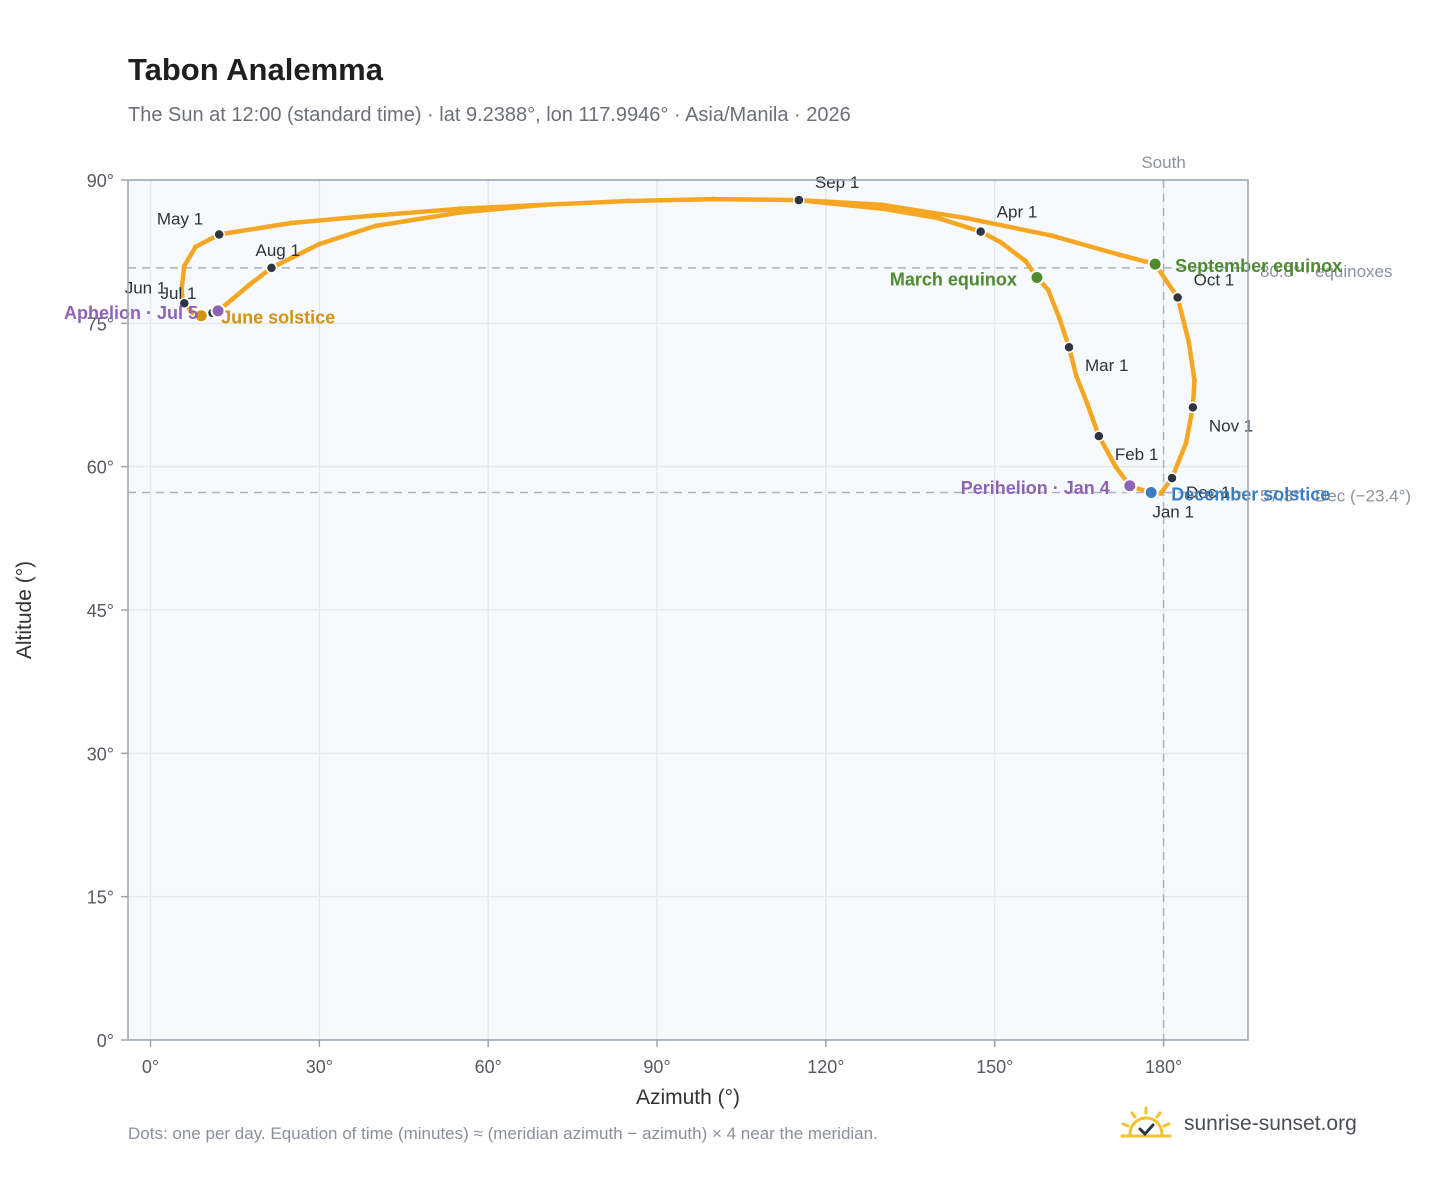 Image resolution: width=1448 pixels, height=1188 pixels. I want to click on month-marker-label: Dec 1, so click(1208, 492).